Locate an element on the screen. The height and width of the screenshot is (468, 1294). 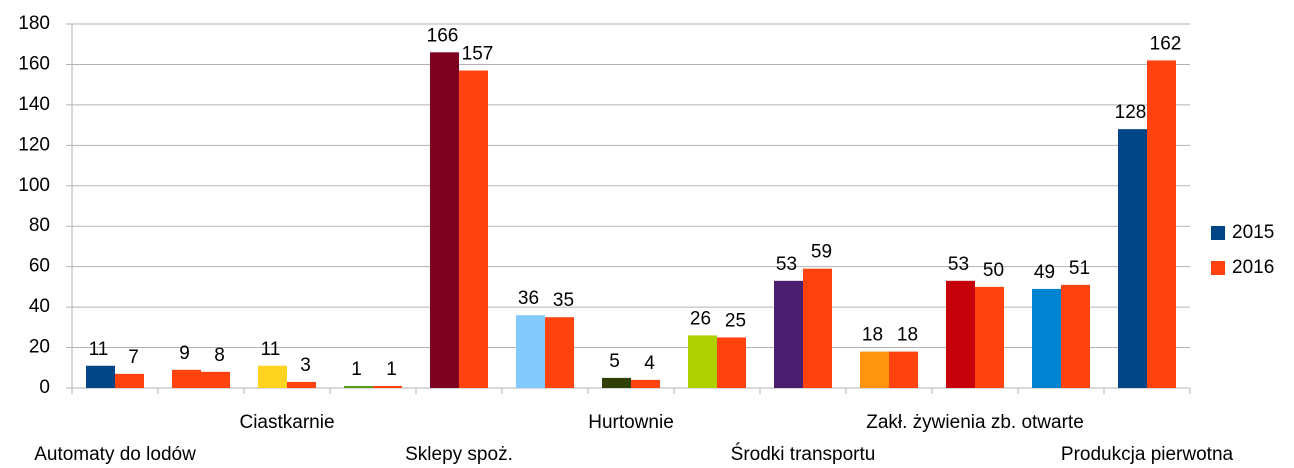
data-label: 9 is located at coordinates (184, 353).